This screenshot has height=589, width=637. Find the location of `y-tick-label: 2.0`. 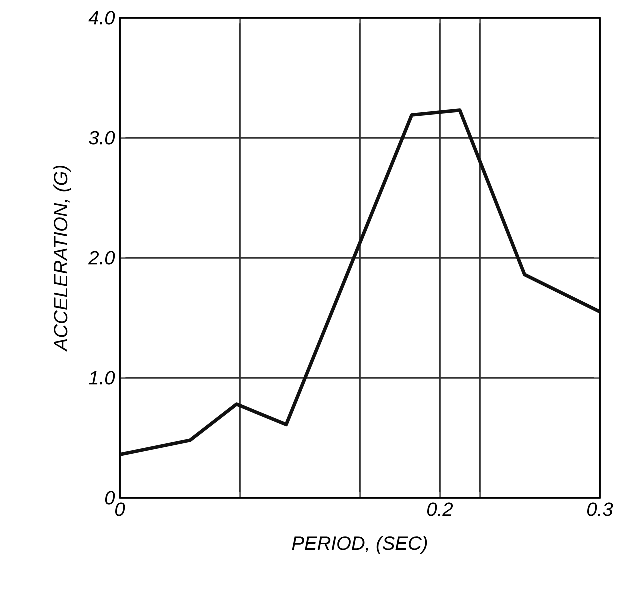

y-tick-label: 2.0 is located at coordinates (102, 258).